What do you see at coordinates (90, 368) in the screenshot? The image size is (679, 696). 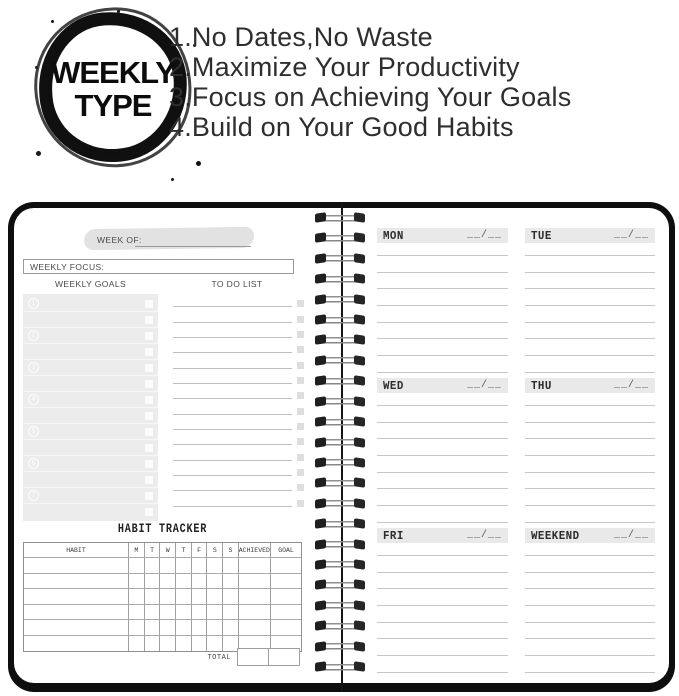 I see `goal-row: 3` at bounding box center [90, 368].